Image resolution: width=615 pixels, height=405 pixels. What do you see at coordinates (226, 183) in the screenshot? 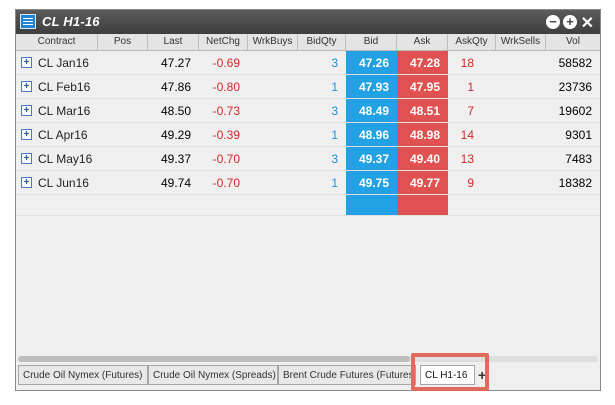
I see `netchg-cell: -0.70` at bounding box center [226, 183].